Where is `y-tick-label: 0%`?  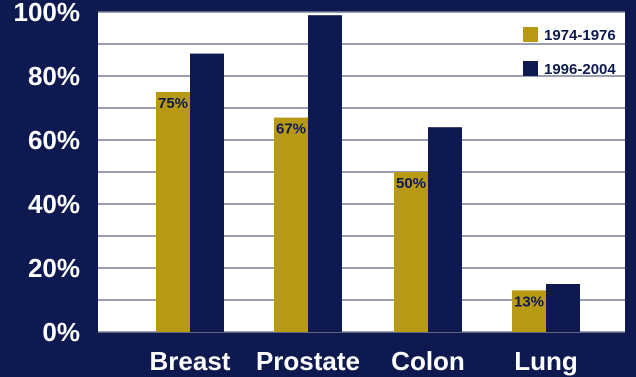
y-tick-label: 0% is located at coordinates (61, 332).